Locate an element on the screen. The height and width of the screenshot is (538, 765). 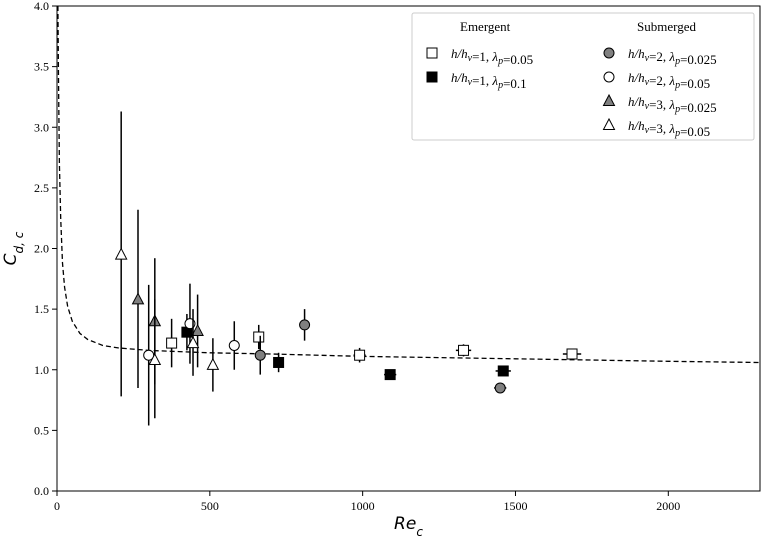
y-tick-label: 2.5 is located at coordinates (41, 188).